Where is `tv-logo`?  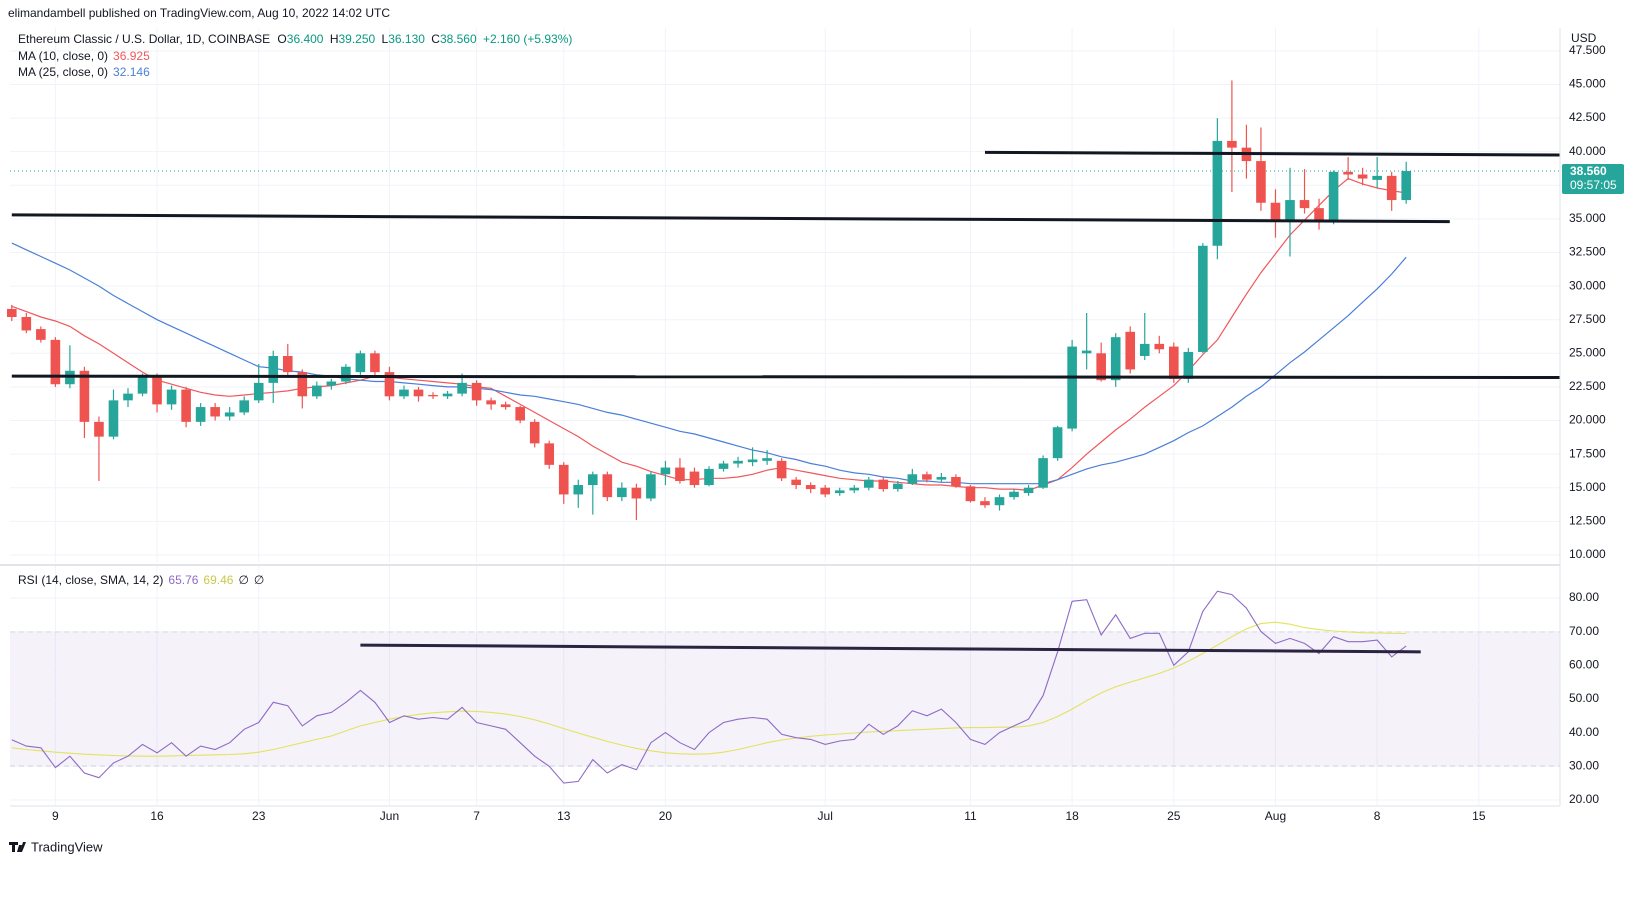
tv-logo is located at coordinates (17, 847).